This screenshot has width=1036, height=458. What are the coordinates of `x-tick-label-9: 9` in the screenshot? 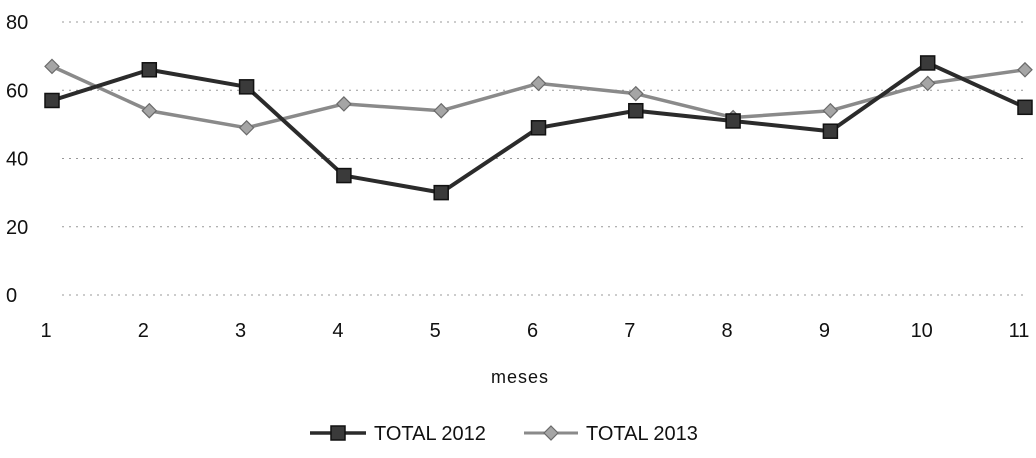 It's located at (824, 331).